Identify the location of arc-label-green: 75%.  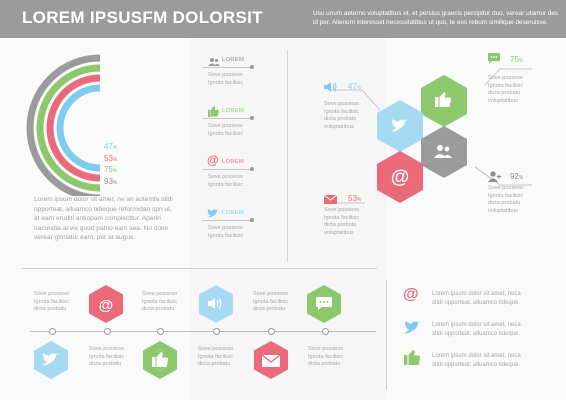
(111, 169).